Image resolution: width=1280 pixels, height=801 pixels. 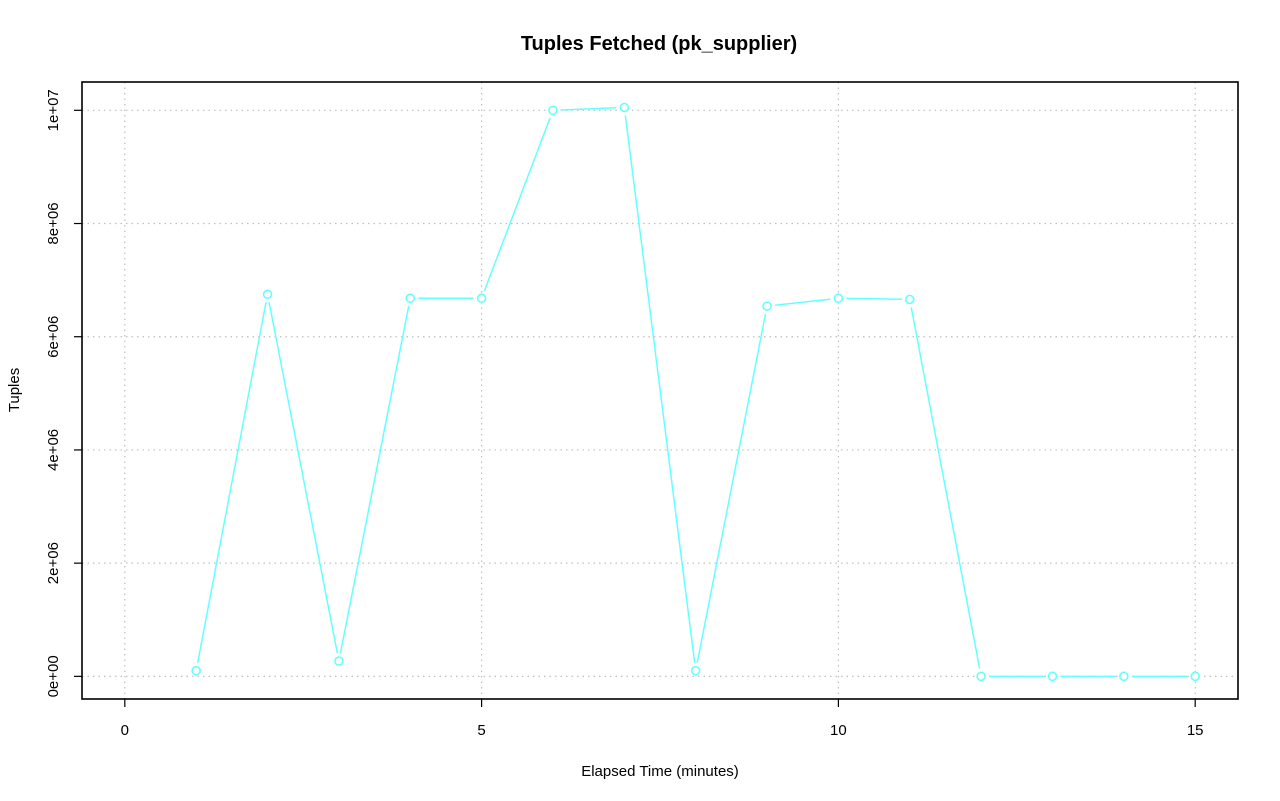 I want to click on y-tick-label: 4e+06, so click(x=53, y=450).